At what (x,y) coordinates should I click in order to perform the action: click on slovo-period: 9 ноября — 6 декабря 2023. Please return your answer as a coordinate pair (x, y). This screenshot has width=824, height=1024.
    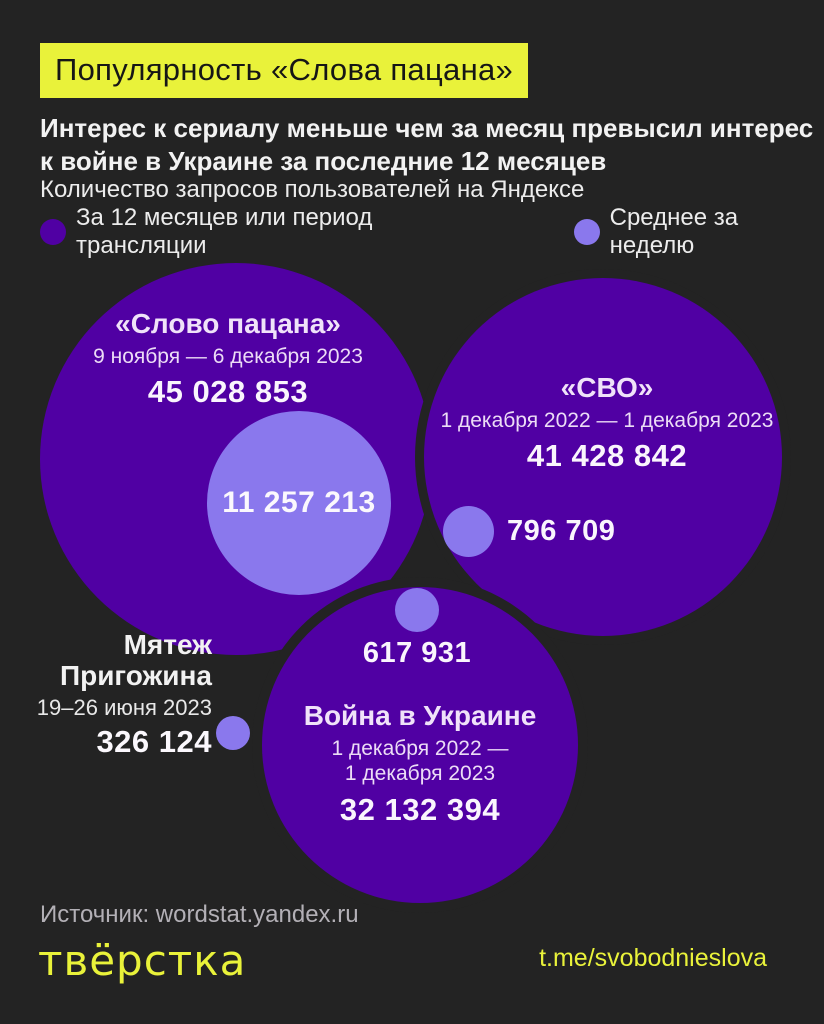
    Looking at the image, I should click on (228, 357).